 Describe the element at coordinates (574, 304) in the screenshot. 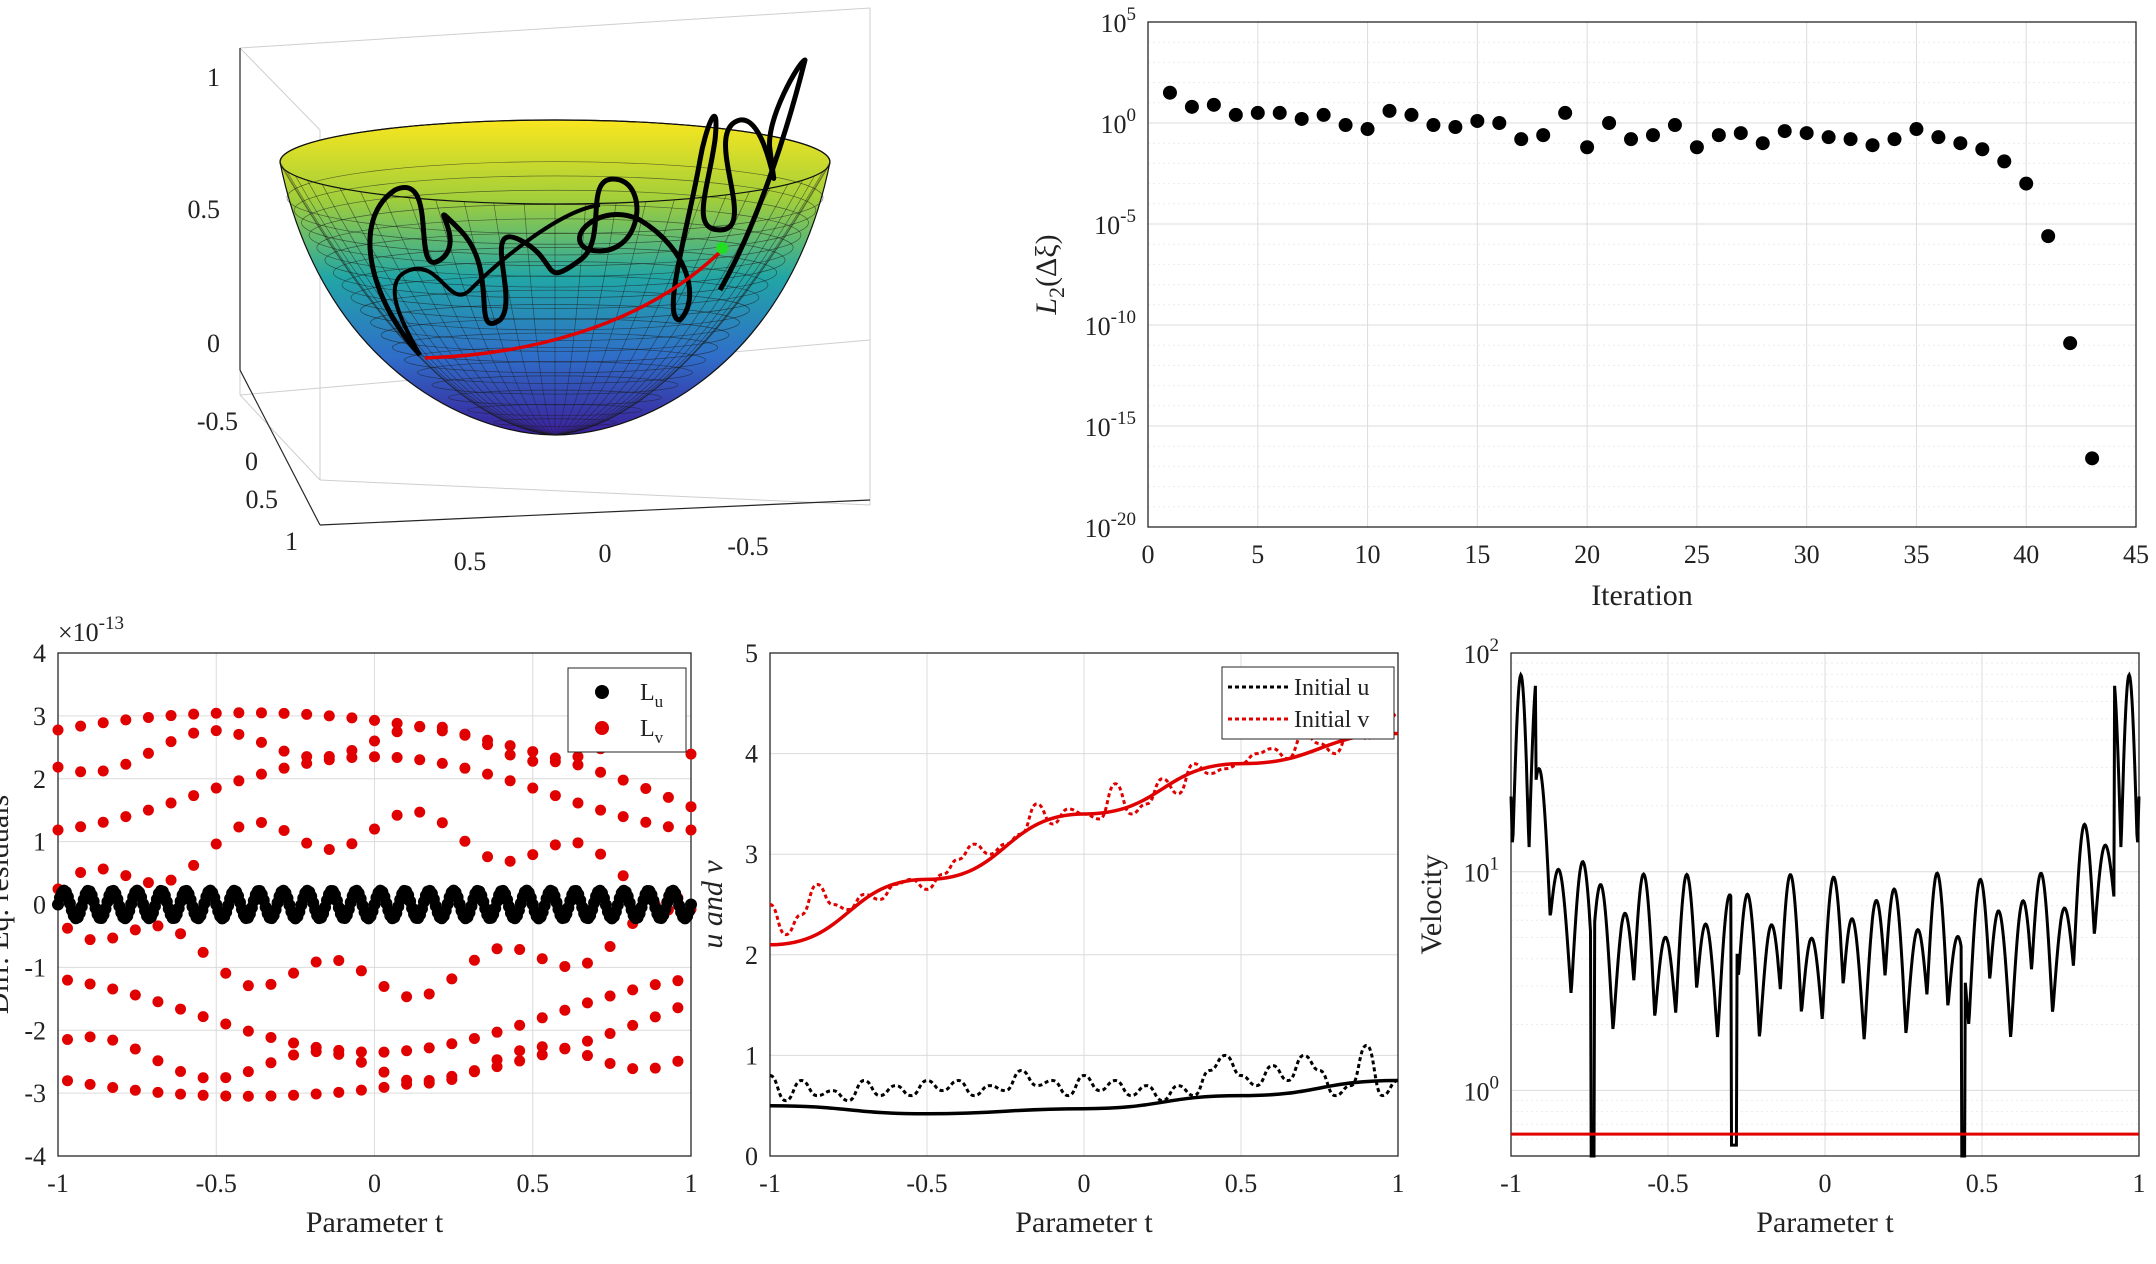

I see `geodesic-curve` at that location.